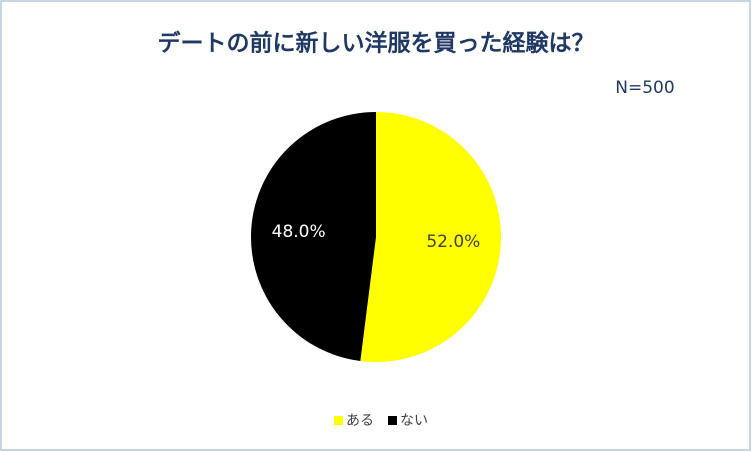 The height and width of the screenshot is (452, 752). I want to click on chart-title: デートの前に新しい洋服を買った経験は？, so click(376, 43).